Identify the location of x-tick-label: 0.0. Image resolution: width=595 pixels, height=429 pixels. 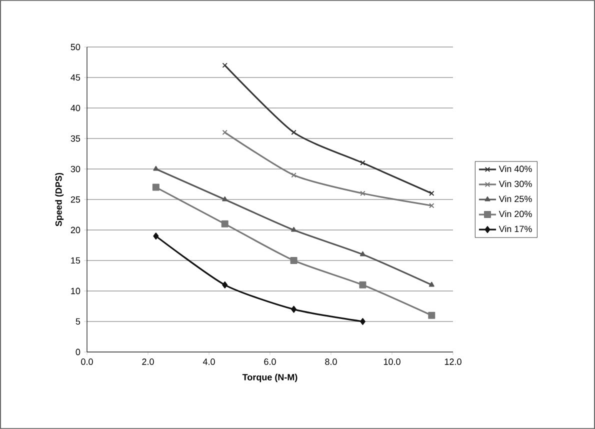
(87, 361).